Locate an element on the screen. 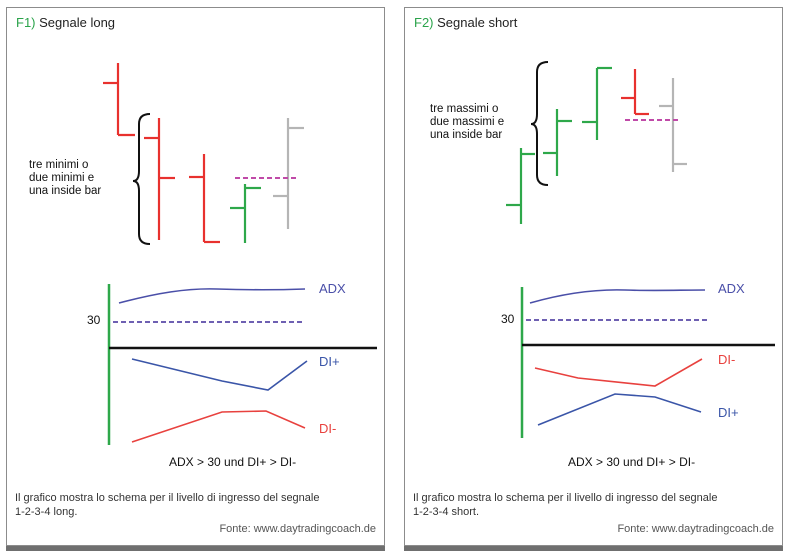 This screenshot has width=790, height=557. title-text: Segnale long is located at coordinates (77, 22).